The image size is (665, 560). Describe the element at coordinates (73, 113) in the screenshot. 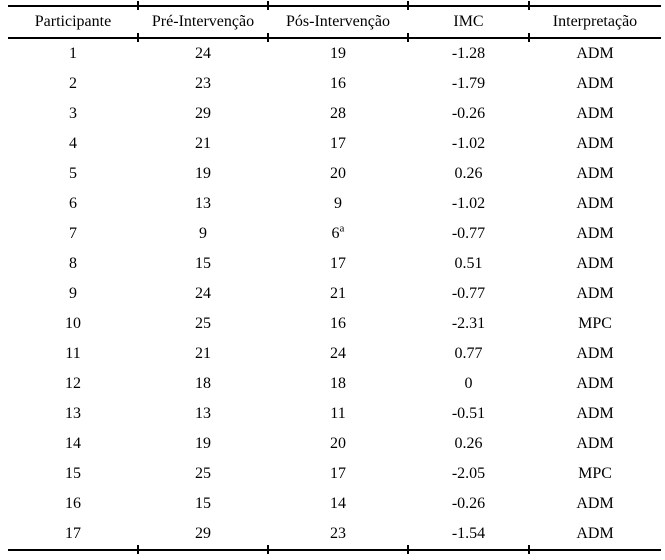

I see `table-cell: 3` at that location.